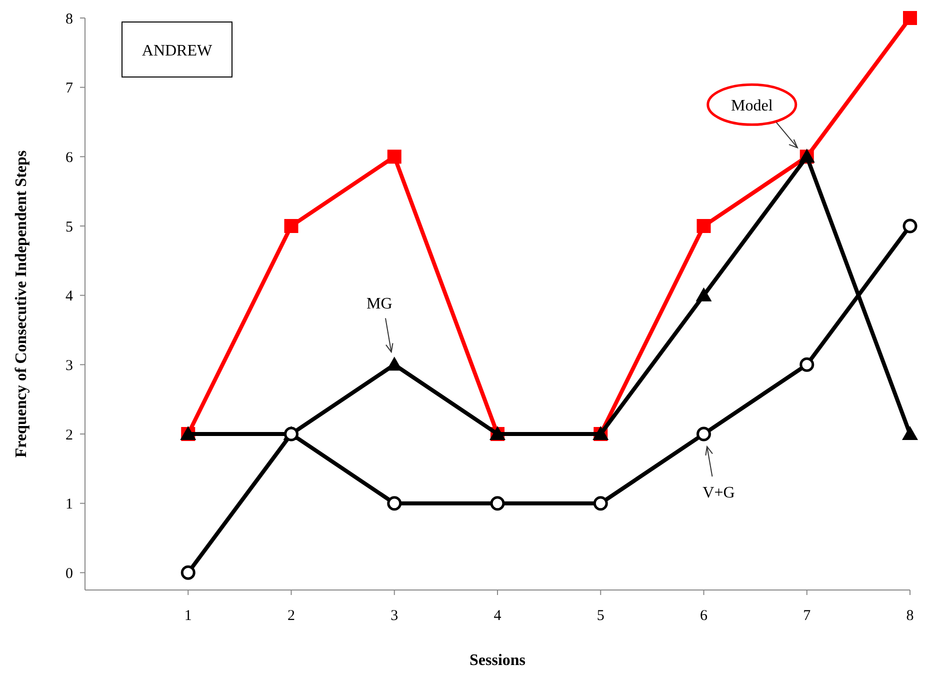 The image size is (926, 675). I want to click on text: Model, so click(752, 105).